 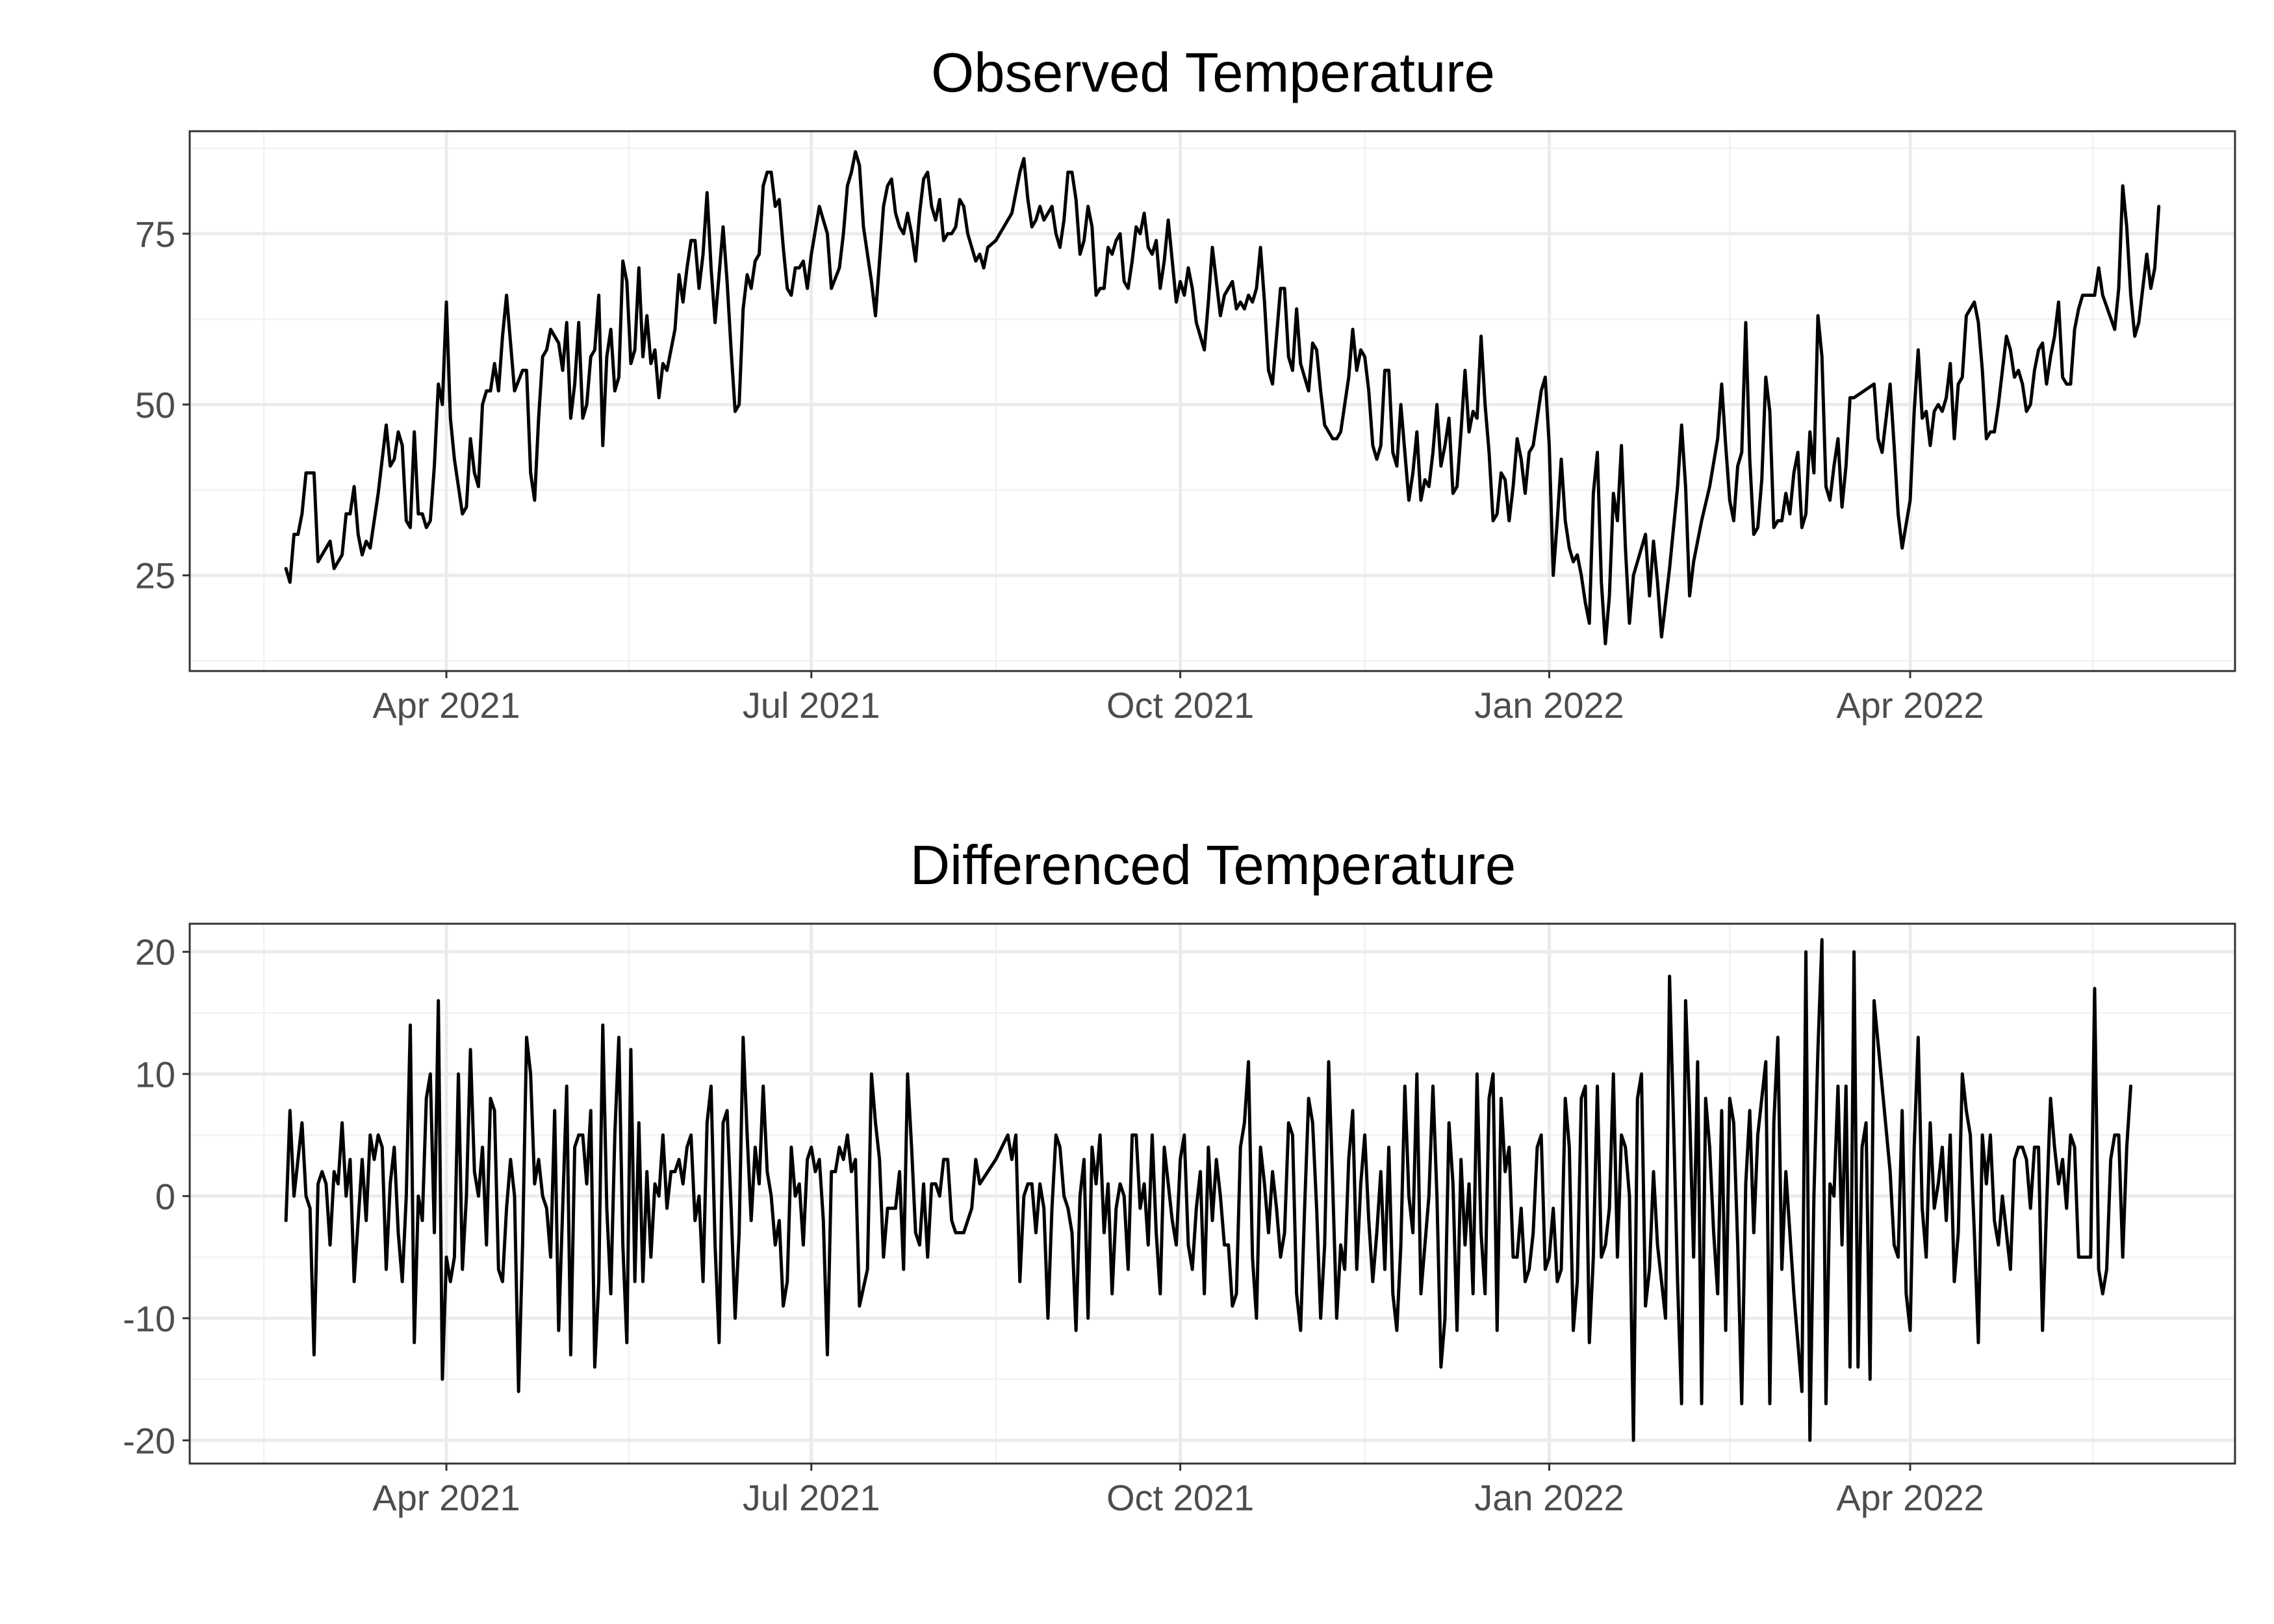 I want to click on observed-x-axis: Apr 2021 Jul 2021 Oct 2021 Jan 2022 Apr 2022, so click(x=1178, y=698).